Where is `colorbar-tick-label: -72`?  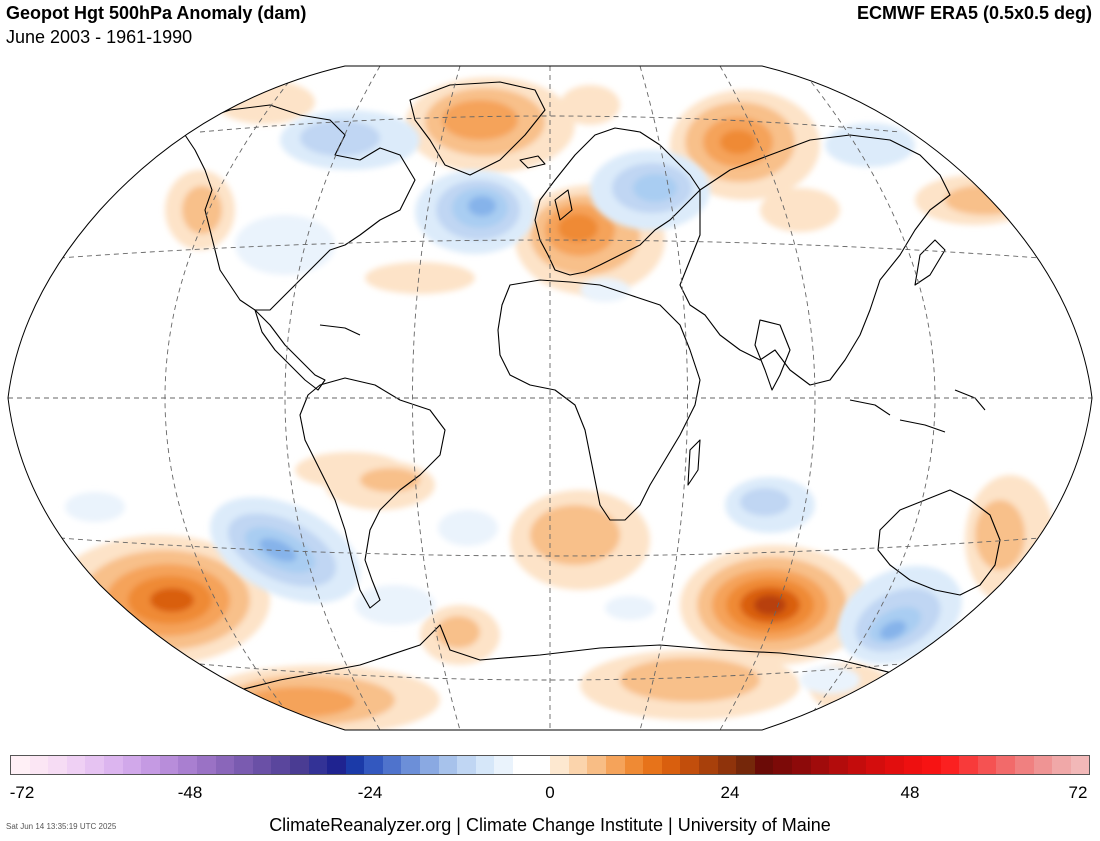 colorbar-tick-label: -72 is located at coordinates (22, 792).